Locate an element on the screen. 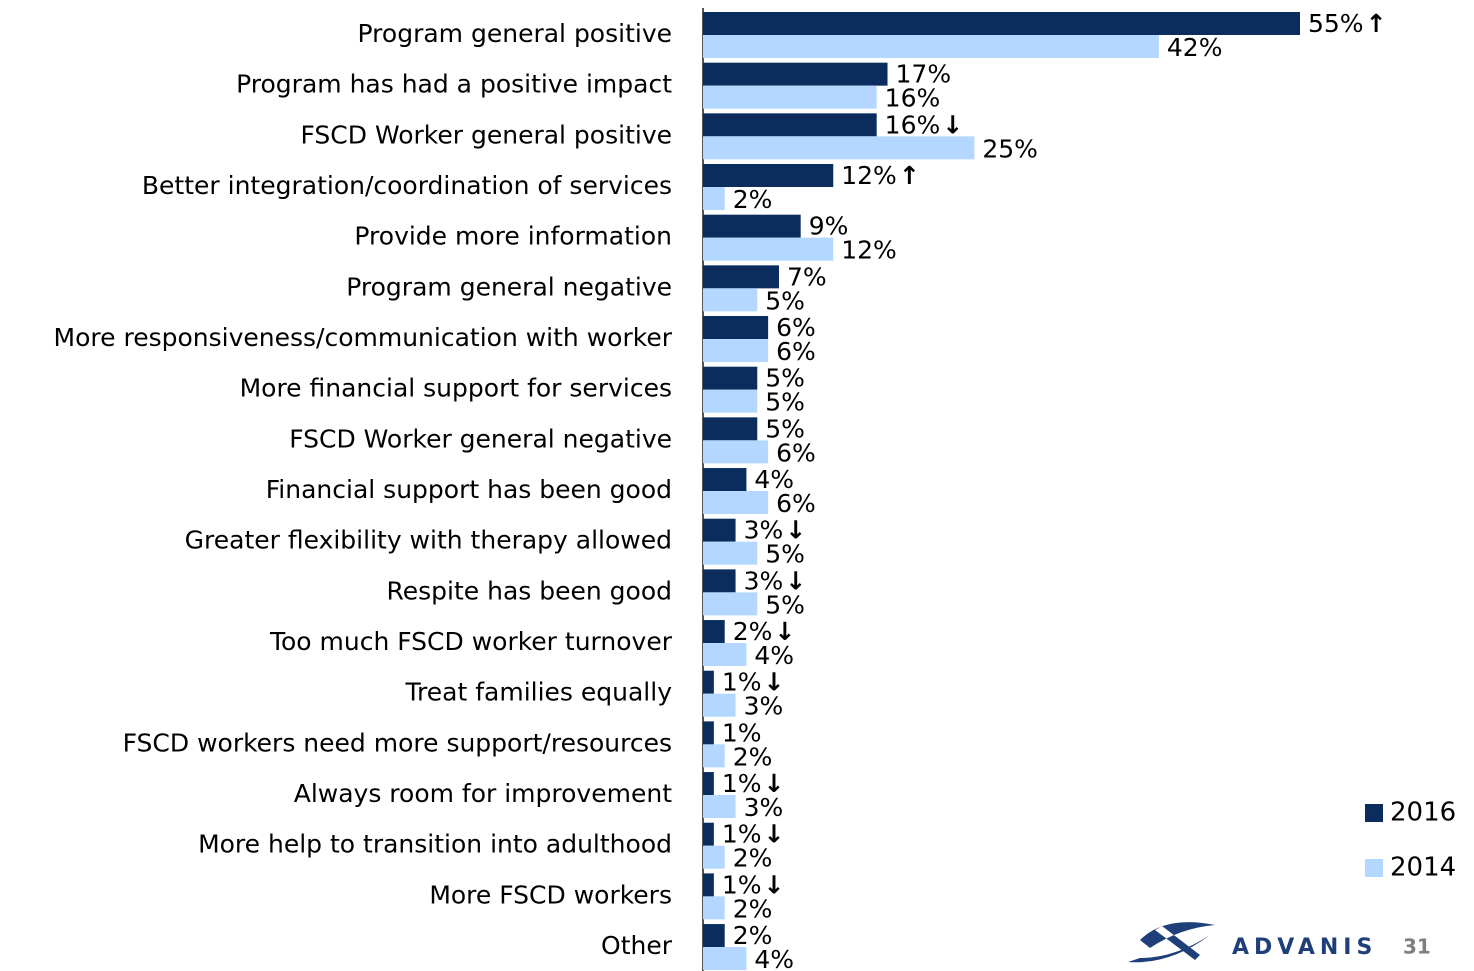 This screenshot has height=971, width=1474. category-label: Program general positive is located at coordinates (515, 33).